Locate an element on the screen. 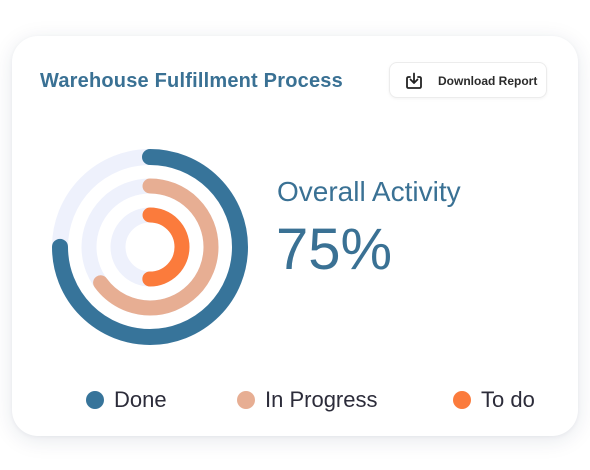 This screenshot has height=470, width=590. radial-activity-chart is located at coordinates (150, 247).